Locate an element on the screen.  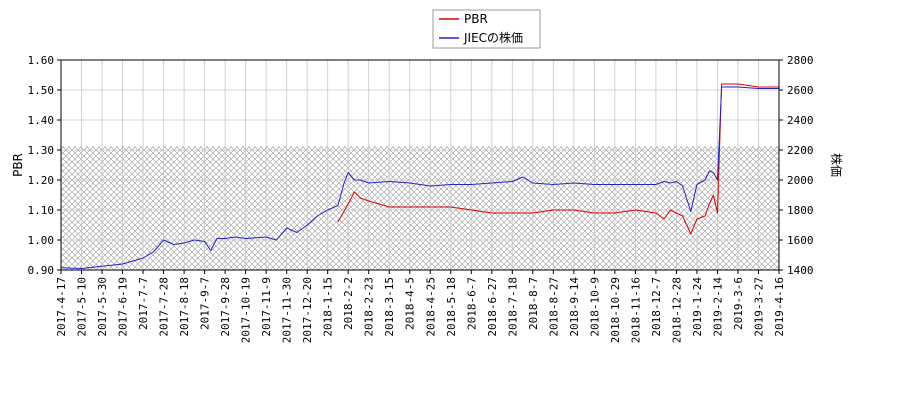
x-tick-label: 2017-9-7 is located at coordinates (205, 303).